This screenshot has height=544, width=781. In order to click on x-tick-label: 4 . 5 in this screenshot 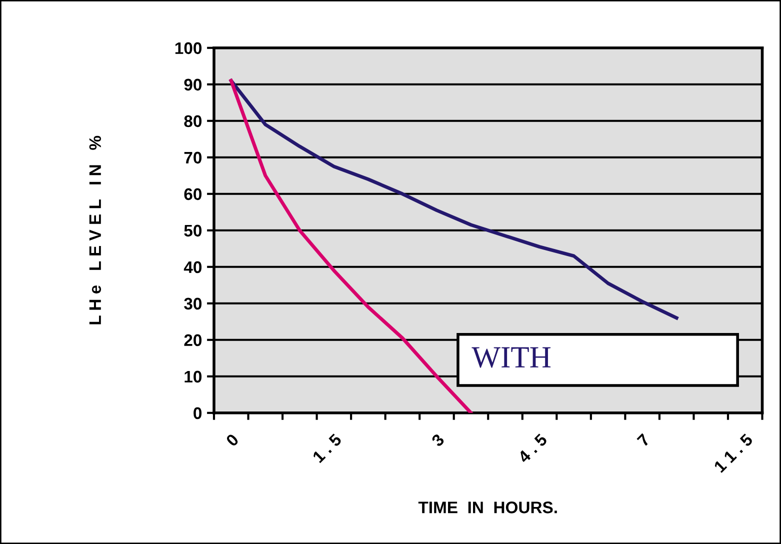, I will do `click(532, 448)`.